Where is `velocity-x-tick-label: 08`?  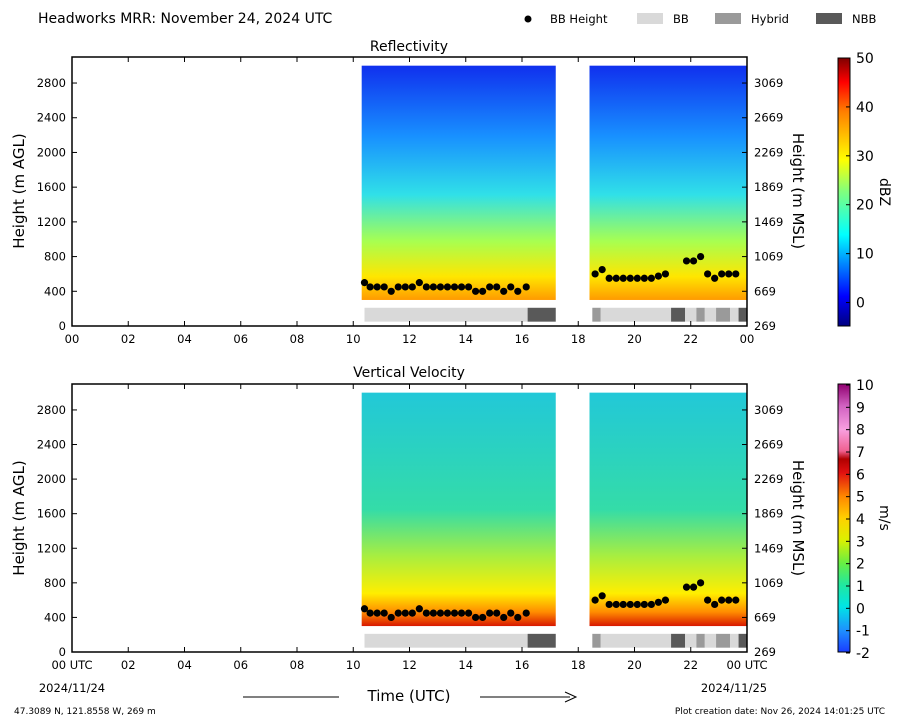
velocity-x-tick-label: 08 is located at coordinates (297, 665).